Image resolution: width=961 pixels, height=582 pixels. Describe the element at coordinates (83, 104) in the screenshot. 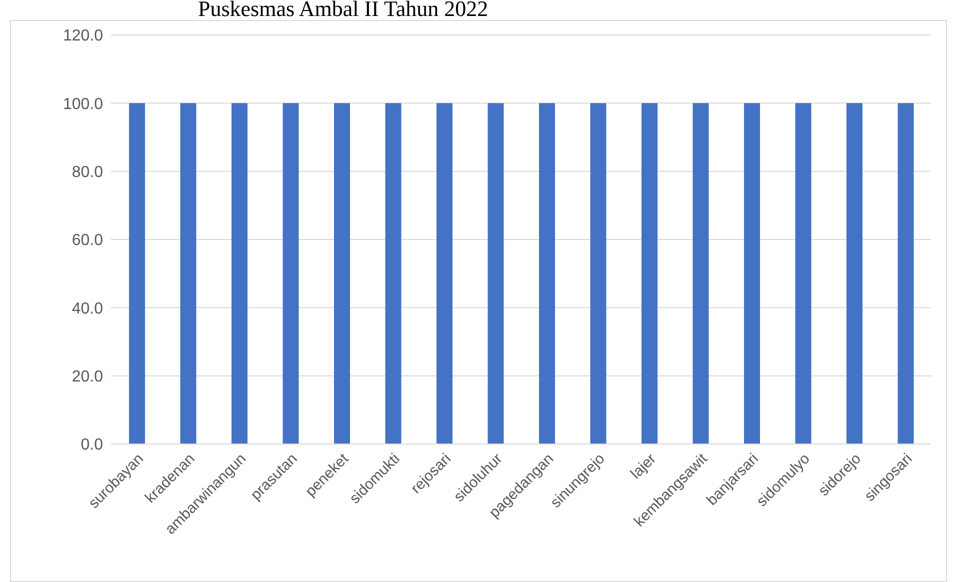

I see `y-tick-label: 100.0` at that location.